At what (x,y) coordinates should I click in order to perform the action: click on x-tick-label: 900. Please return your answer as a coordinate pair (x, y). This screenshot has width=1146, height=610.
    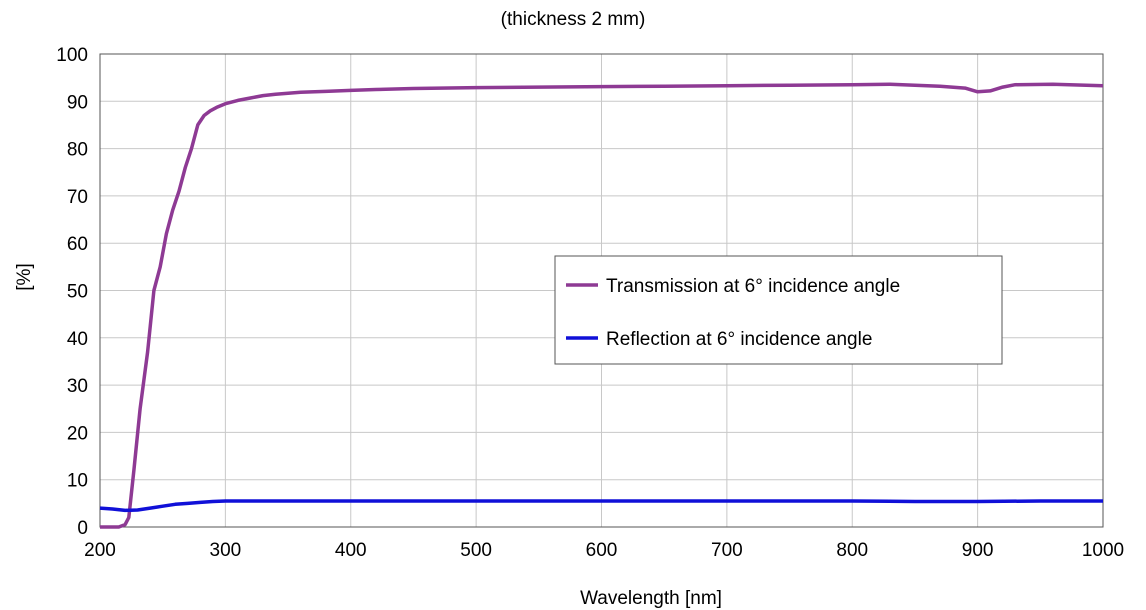
    Looking at the image, I should click on (978, 550).